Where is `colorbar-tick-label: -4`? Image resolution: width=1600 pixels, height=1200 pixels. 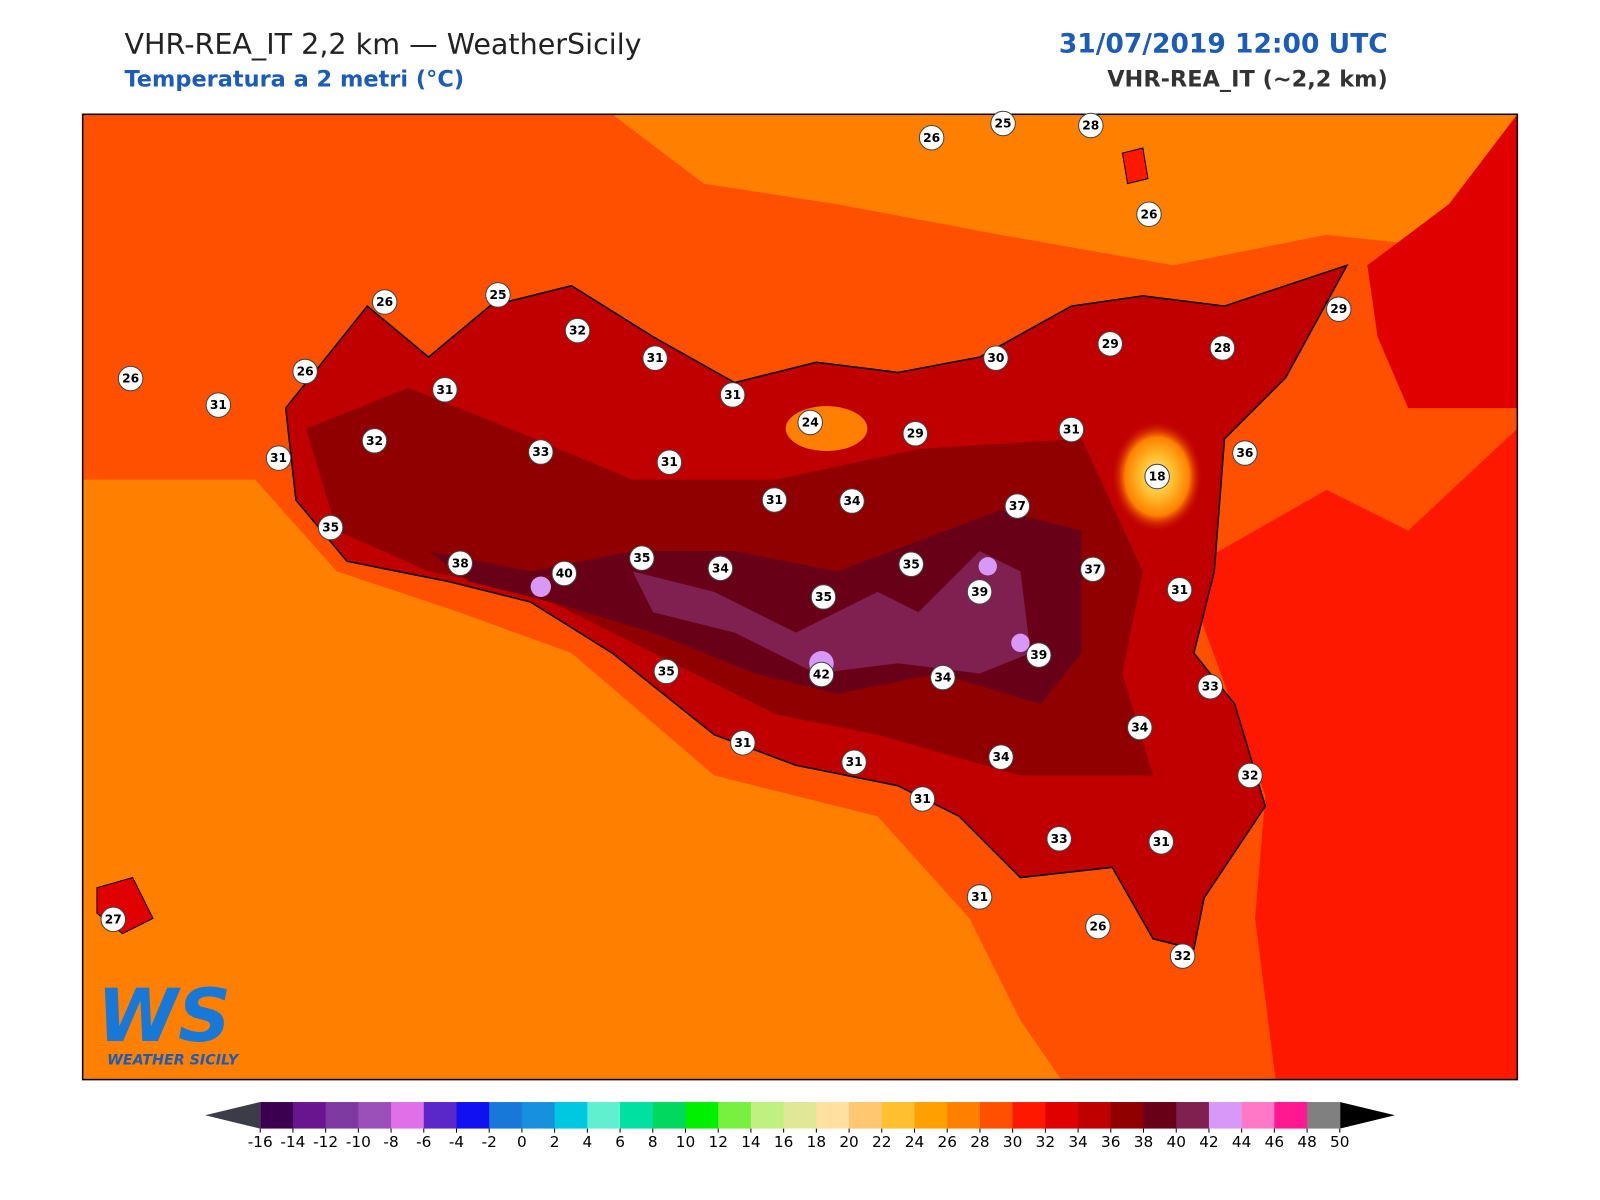 colorbar-tick-label: -4 is located at coordinates (456, 1142).